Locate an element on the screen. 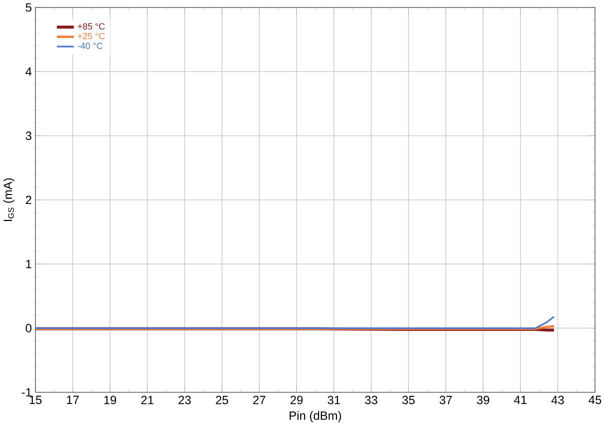  legend-label: +85 °C is located at coordinates (91, 26).